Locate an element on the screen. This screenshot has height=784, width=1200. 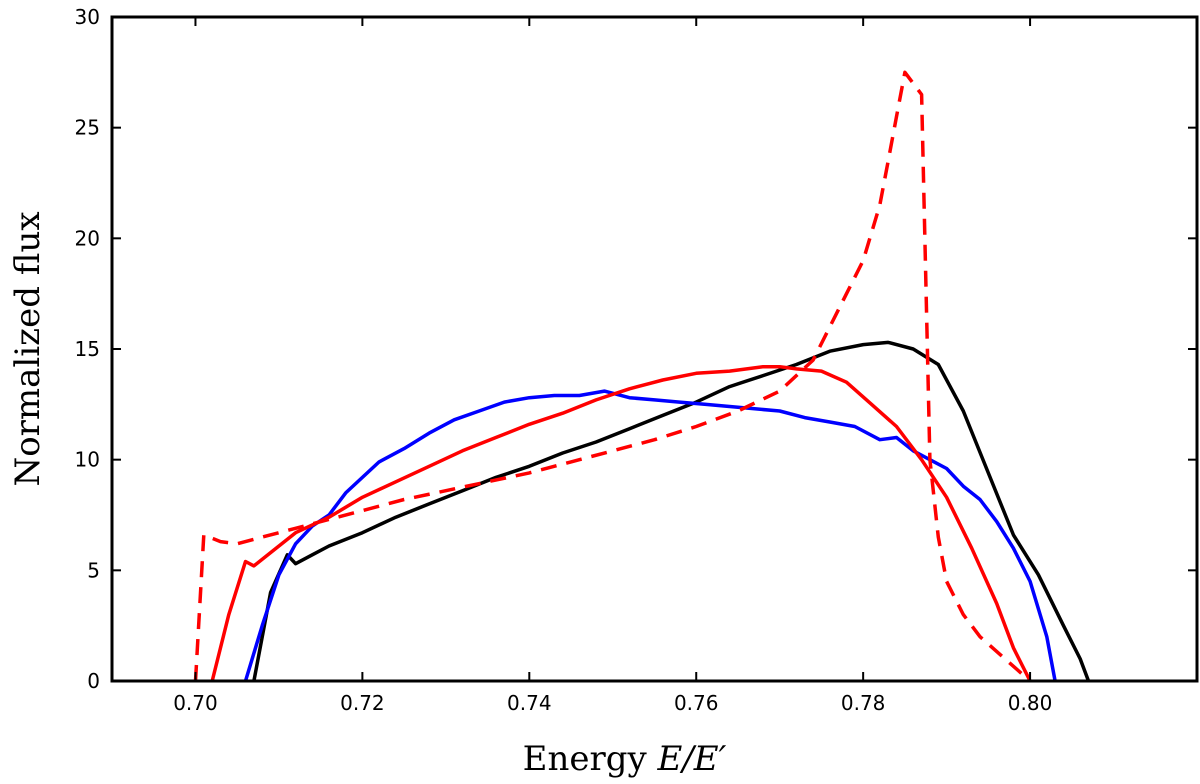
y-axis-title: Normalized flux is located at coordinates (28, 348).